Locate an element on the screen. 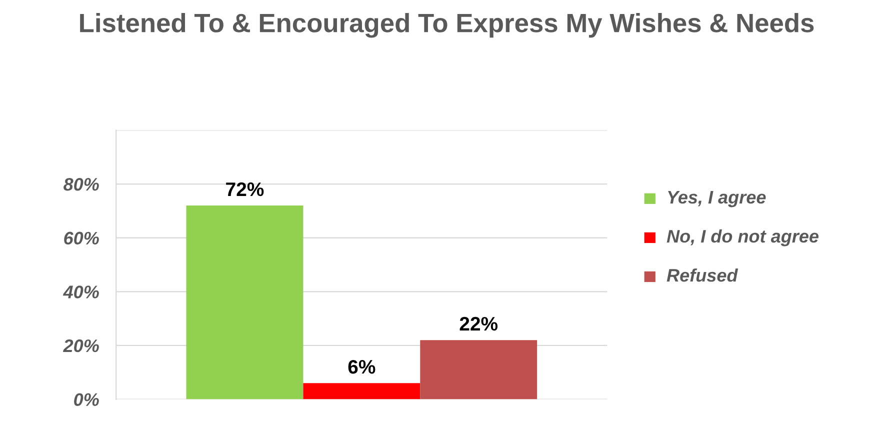 This screenshot has width=893, height=434. y-tick-label: 80% is located at coordinates (81, 184).